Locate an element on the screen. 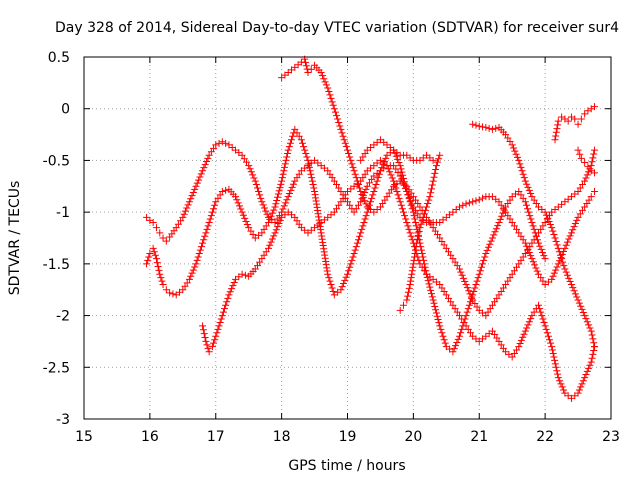  x-axis-label: GPS time / hours is located at coordinates (346, 466).